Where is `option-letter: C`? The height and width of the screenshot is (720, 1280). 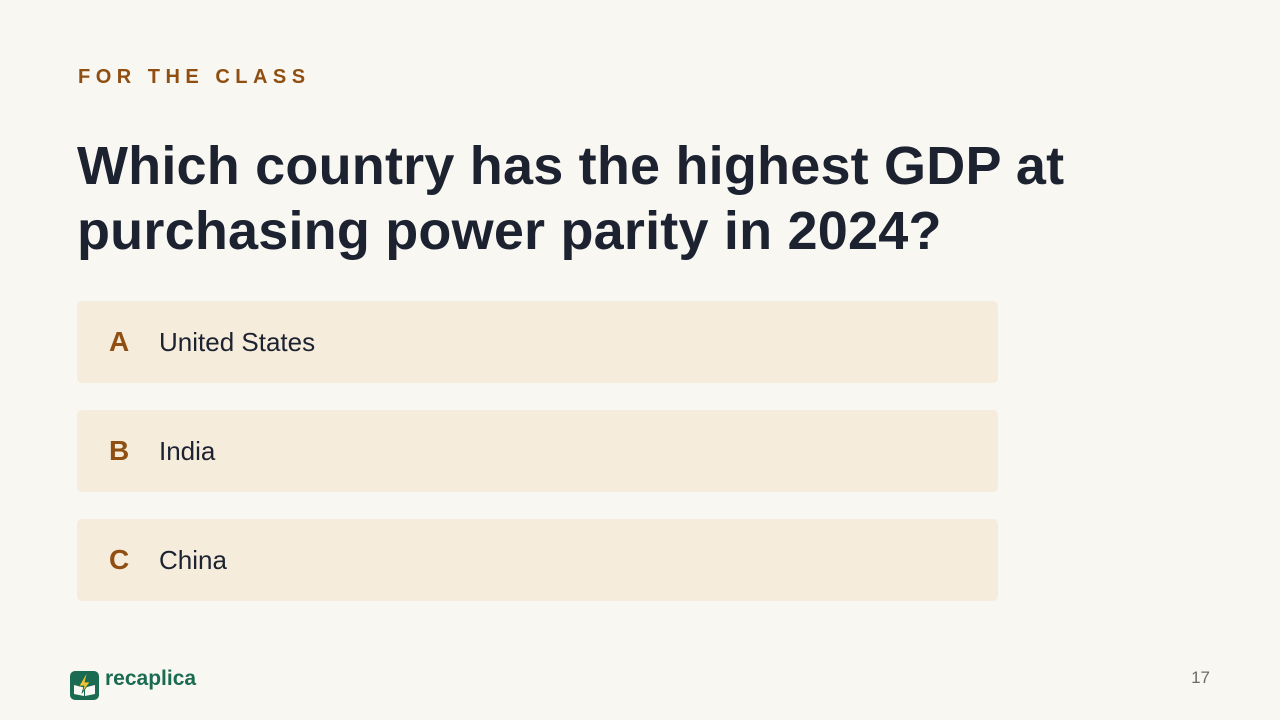 option-letter: C is located at coordinates (119, 559).